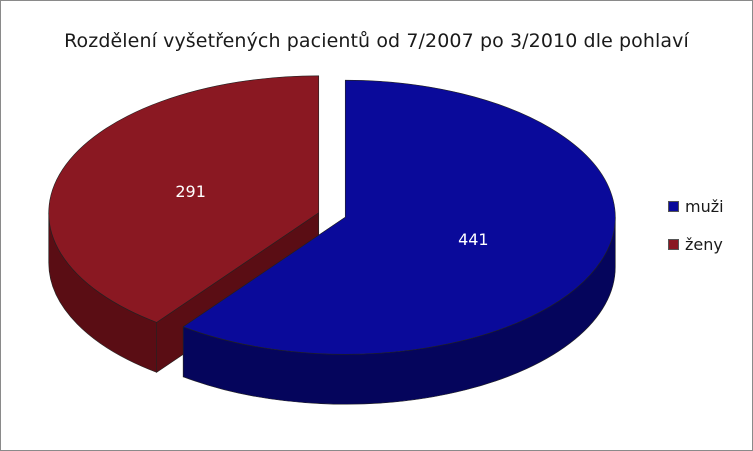 The width and height of the screenshot is (753, 451). Describe the element at coordinates (673, 206) in the screenshot. I see `legend-swatch-muzi` at that location.